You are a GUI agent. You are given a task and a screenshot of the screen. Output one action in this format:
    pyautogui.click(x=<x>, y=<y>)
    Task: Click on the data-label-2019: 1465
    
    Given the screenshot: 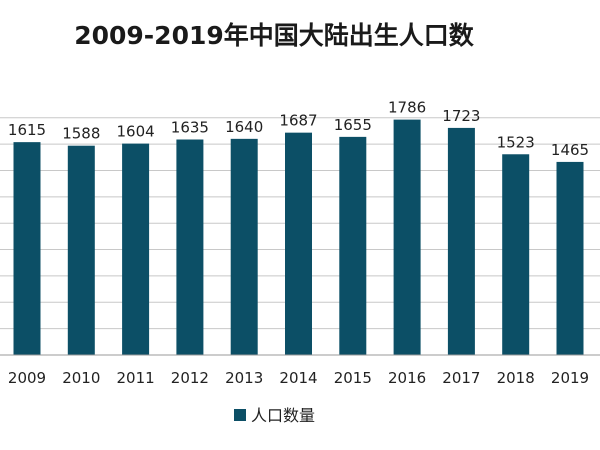 What is the action you would take?
    pyautogui.click(x=570, y=150)
    